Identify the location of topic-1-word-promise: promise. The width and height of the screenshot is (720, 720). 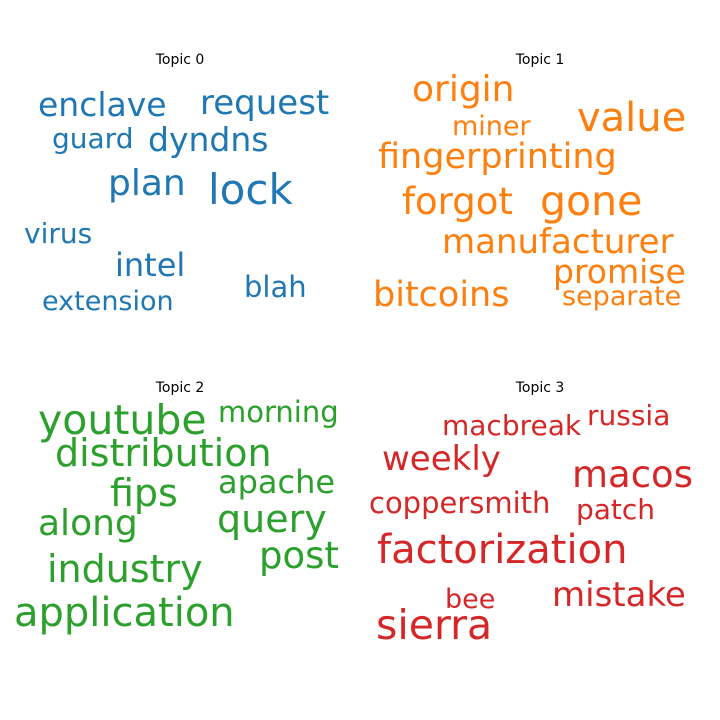
(619, 271).